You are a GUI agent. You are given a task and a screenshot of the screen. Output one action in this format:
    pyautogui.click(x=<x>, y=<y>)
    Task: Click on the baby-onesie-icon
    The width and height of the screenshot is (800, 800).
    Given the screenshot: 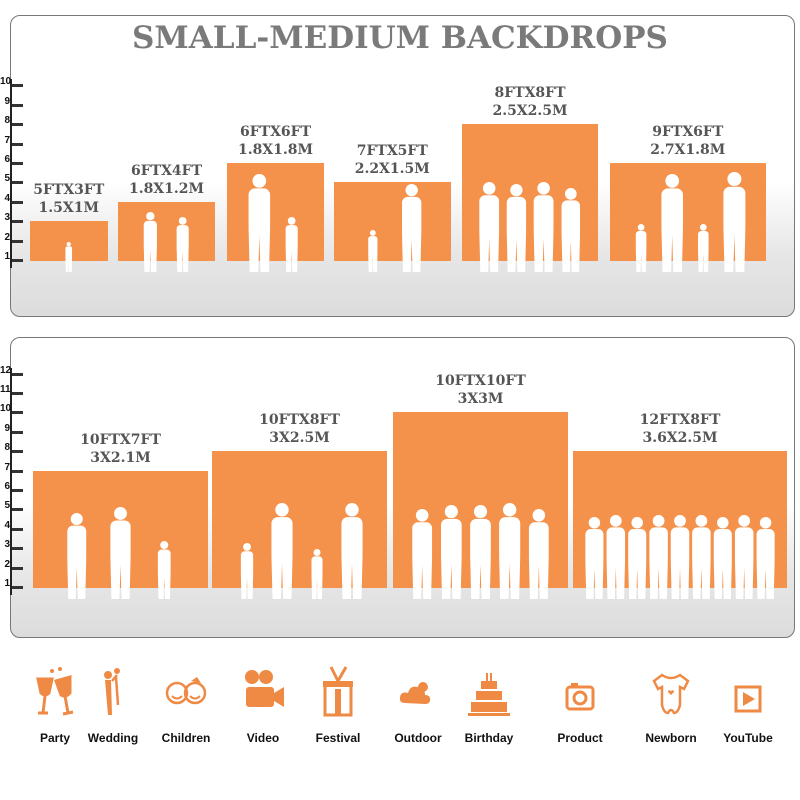 What is the action you would take?
    pyautogui.click(x=671, y=694)
    